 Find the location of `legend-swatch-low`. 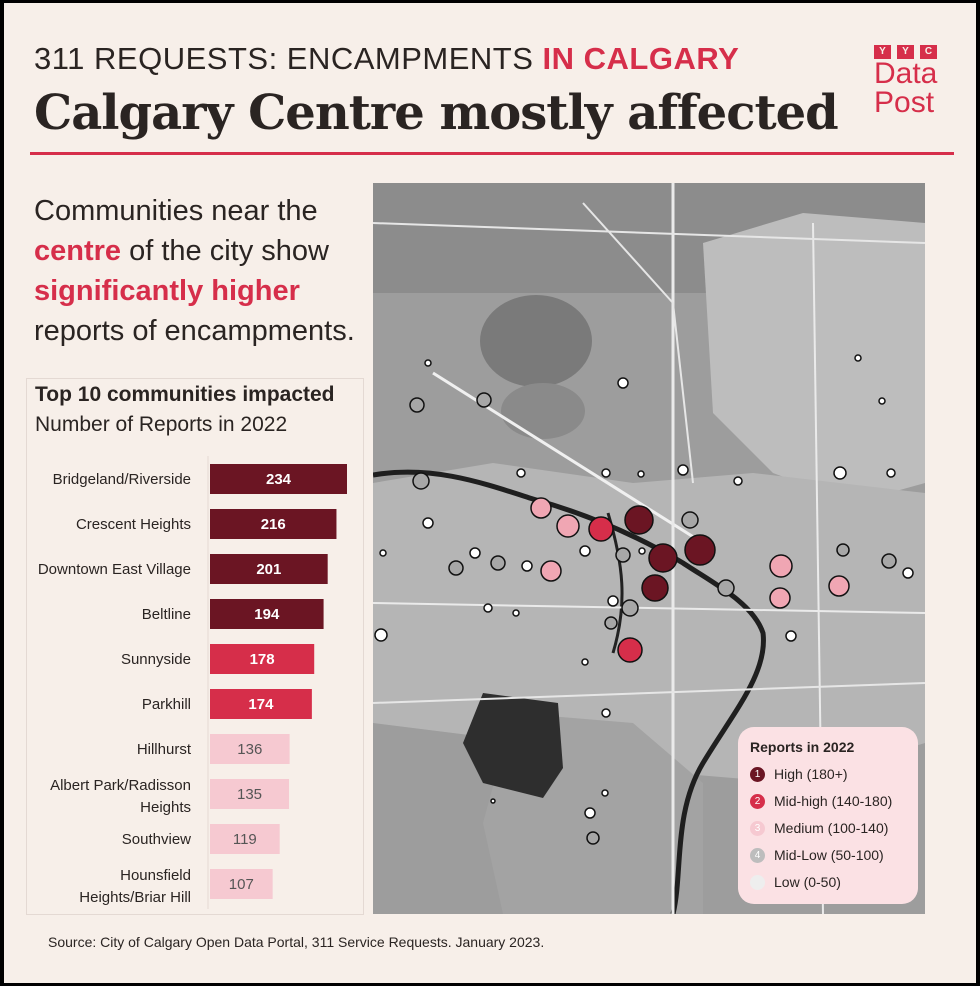

legend-swatch-low is located at coordinates (757, 882).